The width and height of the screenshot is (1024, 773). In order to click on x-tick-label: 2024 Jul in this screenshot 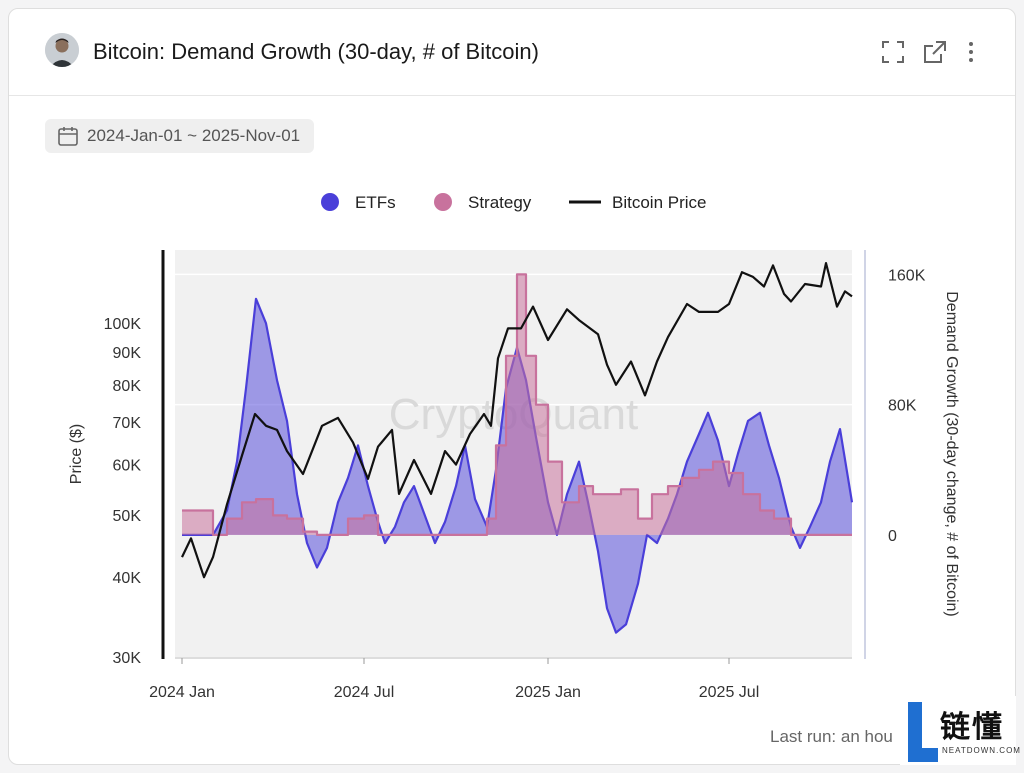, I will do `click(364, 692)`.